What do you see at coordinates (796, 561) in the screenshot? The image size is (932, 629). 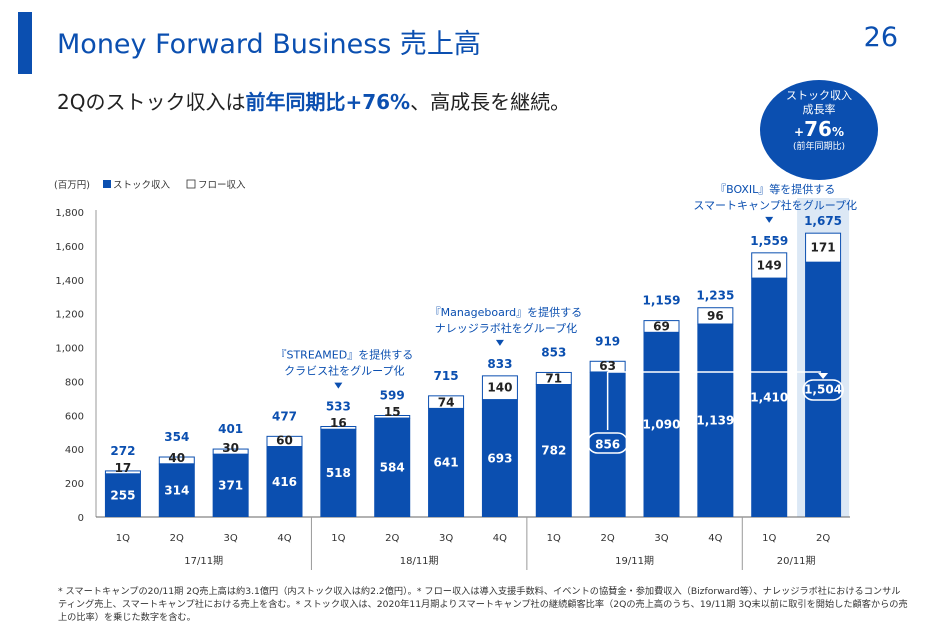 I see `x-period-label: 20/11期` at bounding box center [796, 561].